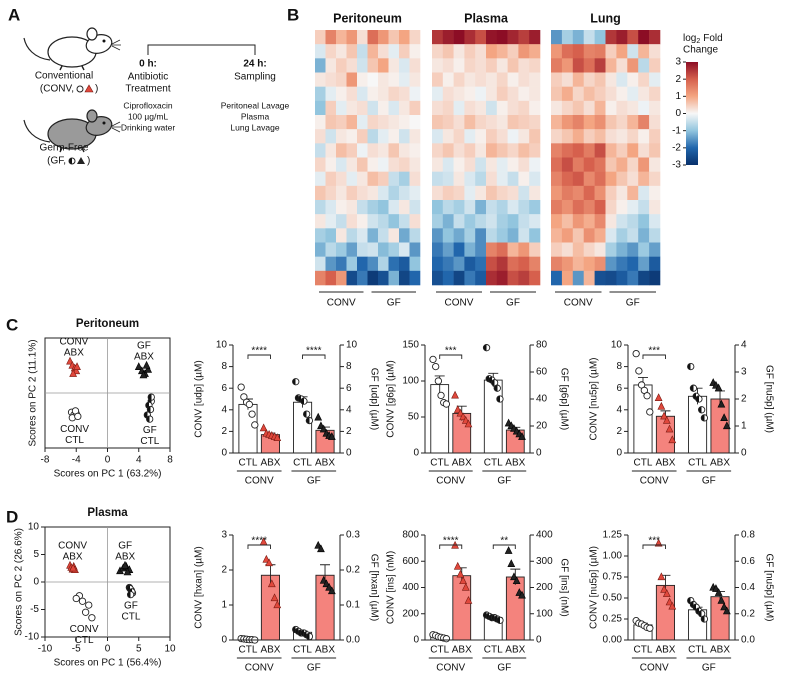 The width and height of the screenshot is (800, 677). I want to click on detail: Plasma, so click(255, 116).